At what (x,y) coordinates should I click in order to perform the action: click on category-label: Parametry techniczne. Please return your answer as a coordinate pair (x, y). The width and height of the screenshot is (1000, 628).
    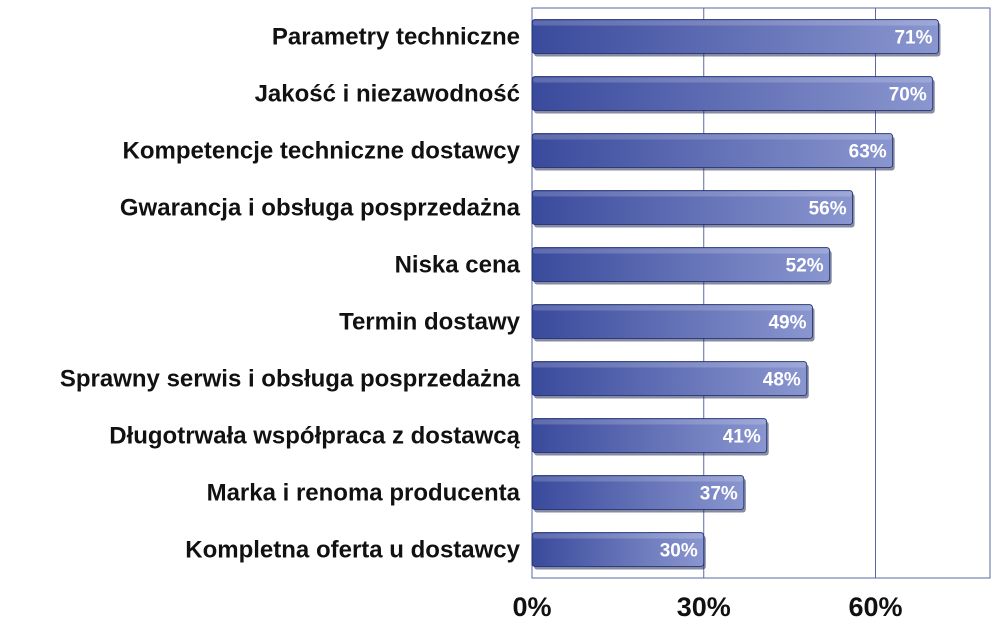
    Looking at the image, I should click on (396, 37).